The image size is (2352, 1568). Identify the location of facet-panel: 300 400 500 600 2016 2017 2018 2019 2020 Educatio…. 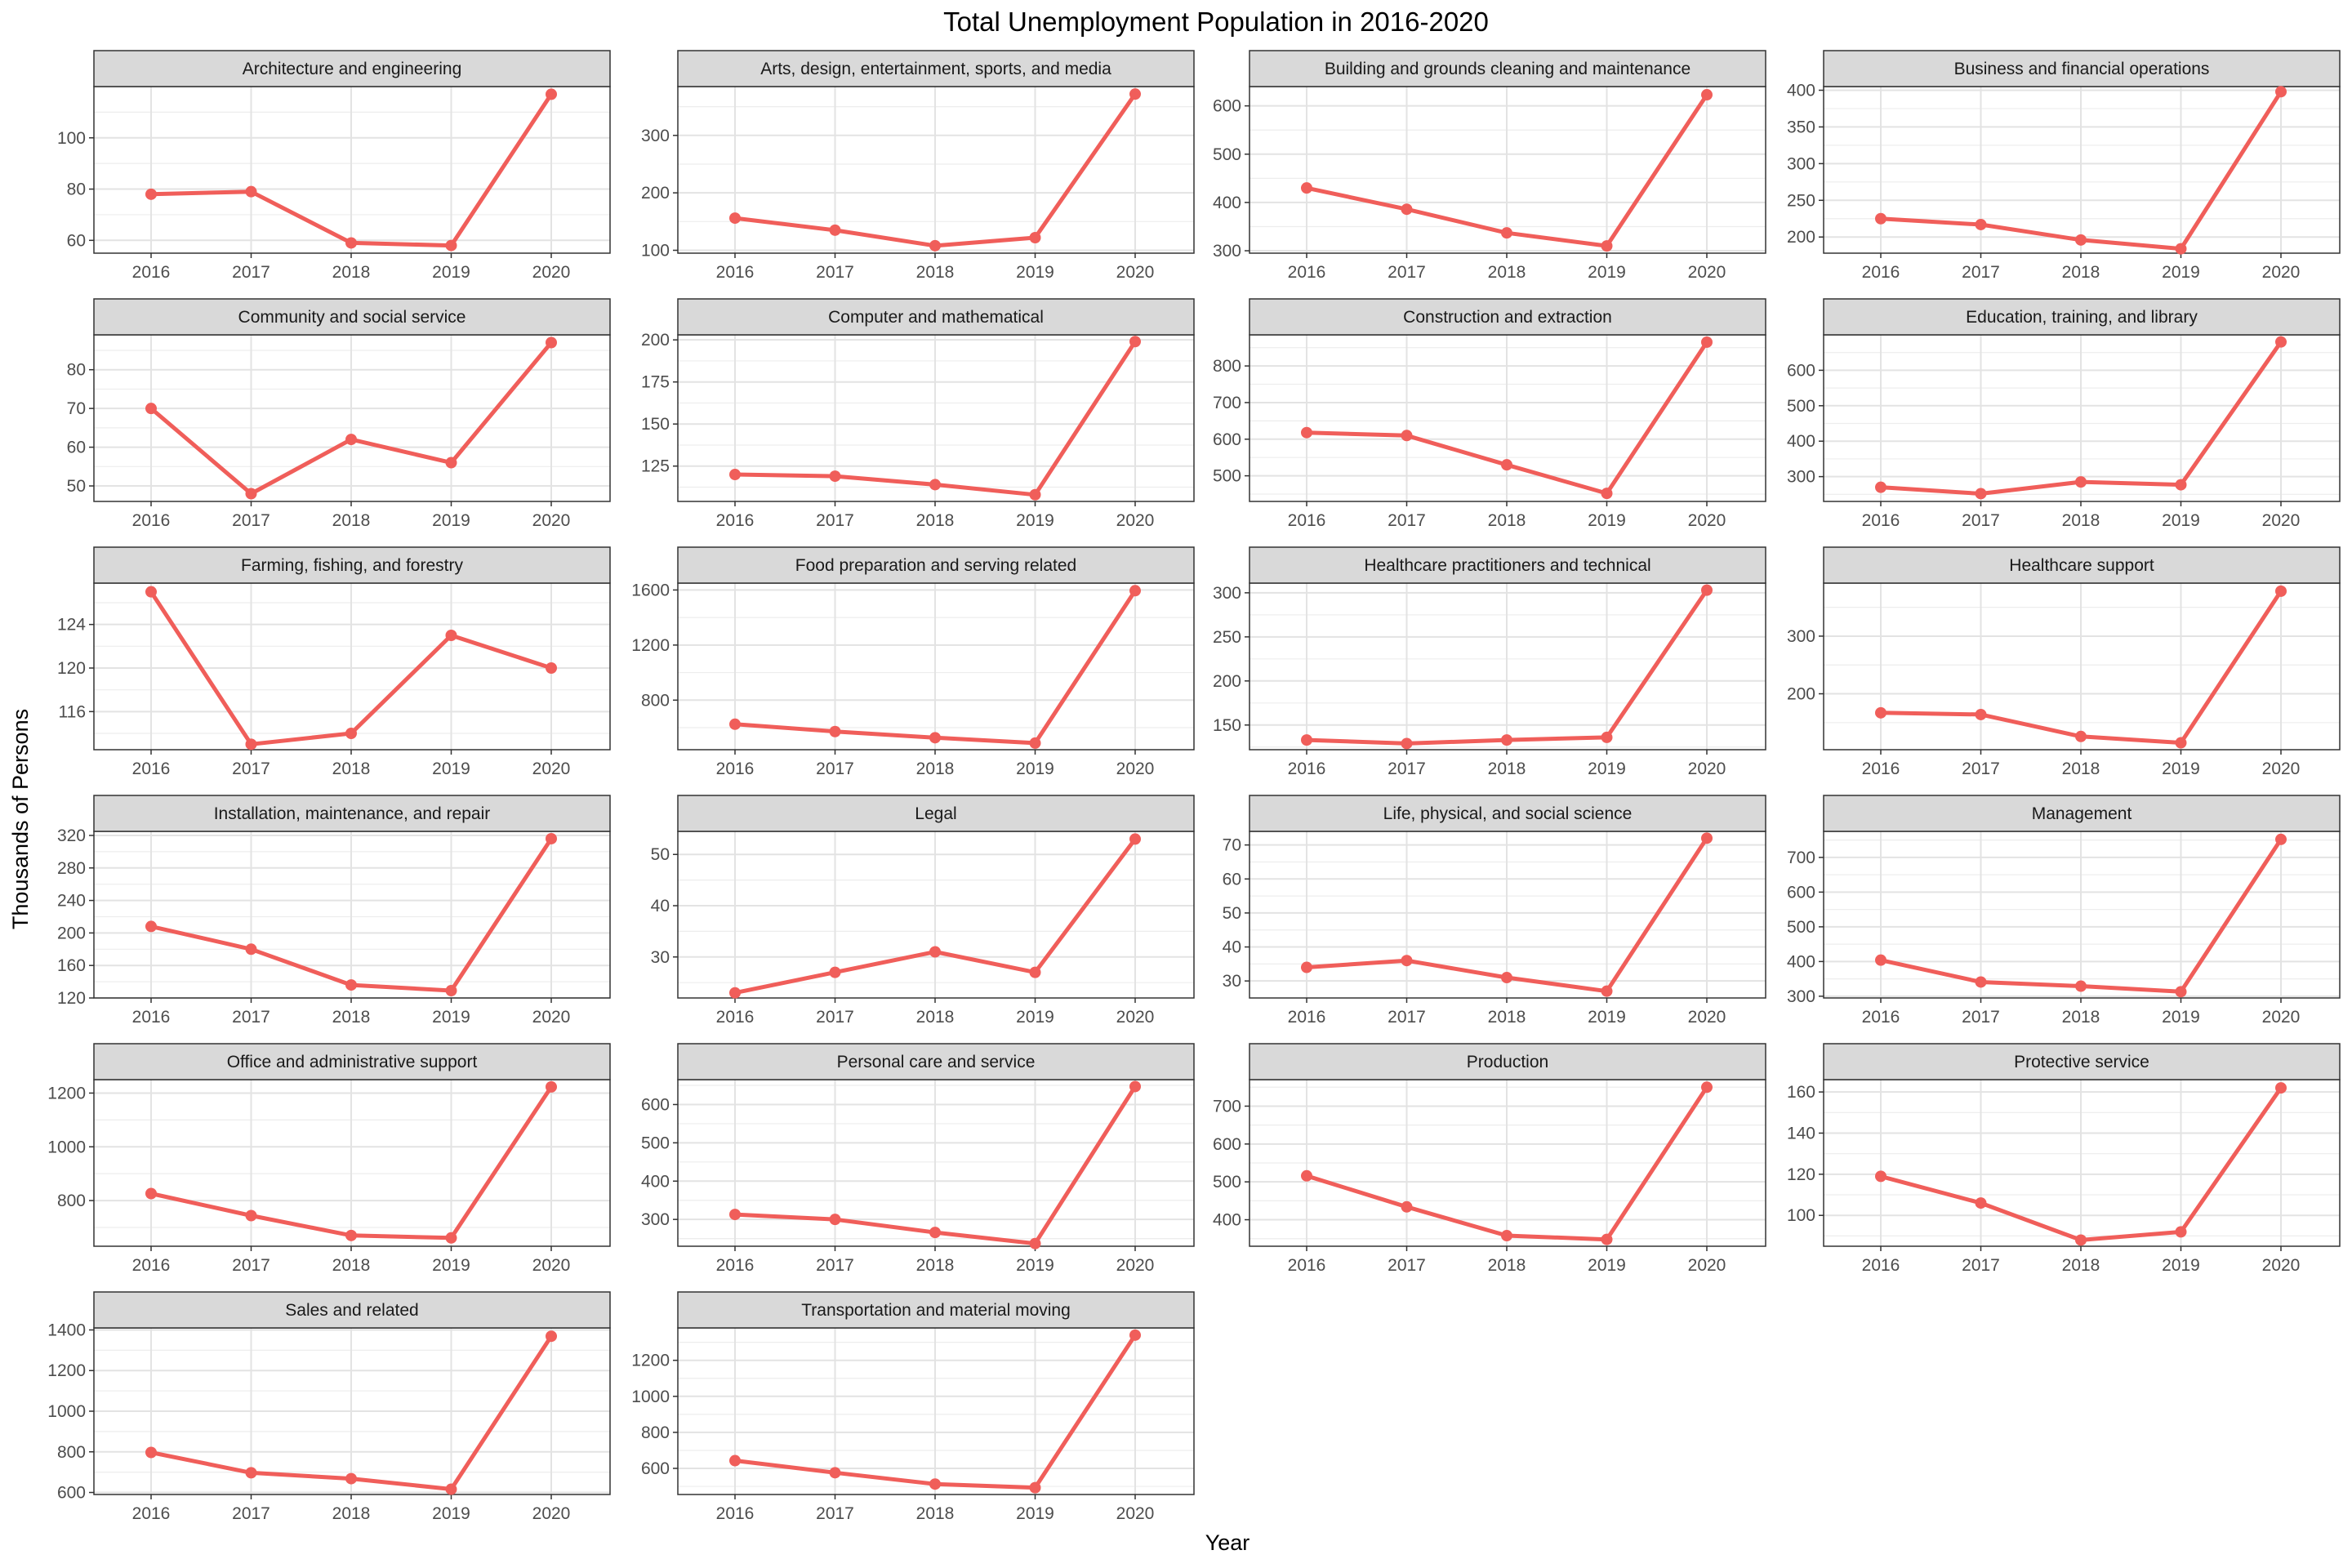
(2064, 414).